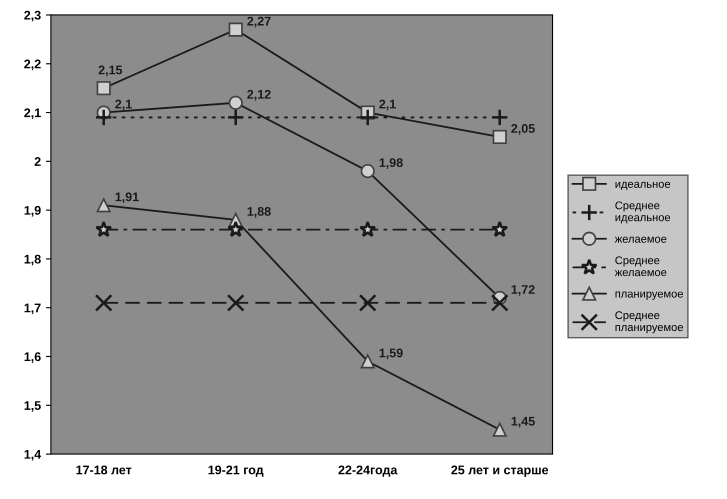 Image resolution: width=727 pixels, height=499 pixels. Describe the element at coordinates (104, 470) in the screenshot. I see `x-tick-label: 17-18 лет` at that location.